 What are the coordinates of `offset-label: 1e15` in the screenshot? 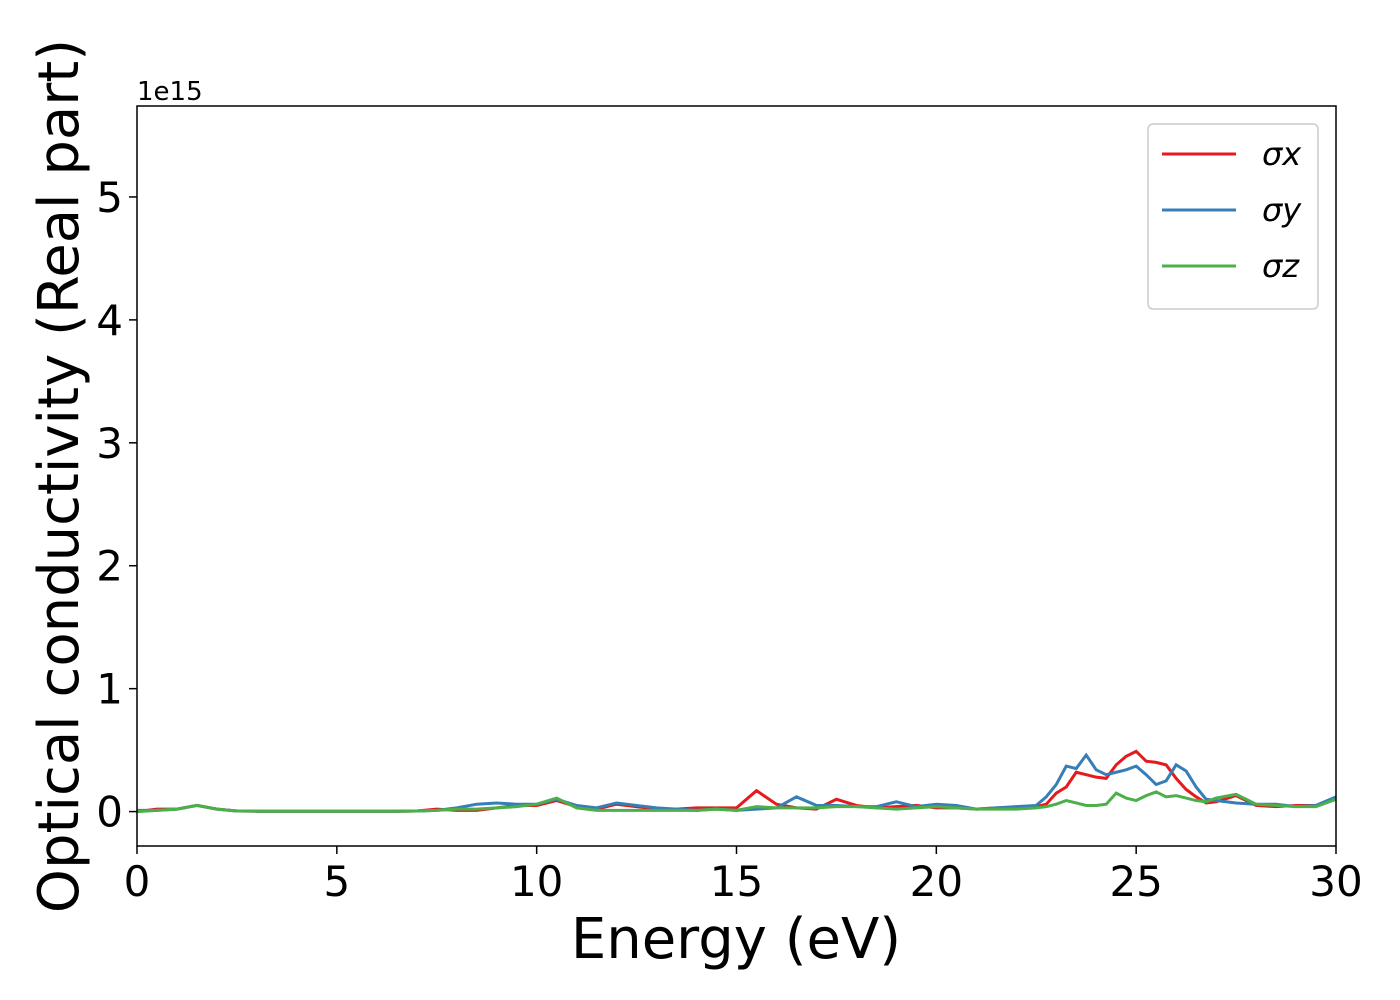 It's located at (170, 92).